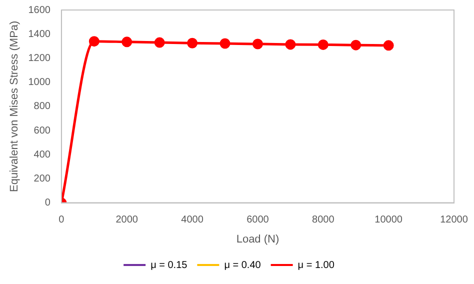 This screenshot has height=284, width=474. I want to click on y-tick-label: 1000, so click(39, 82).